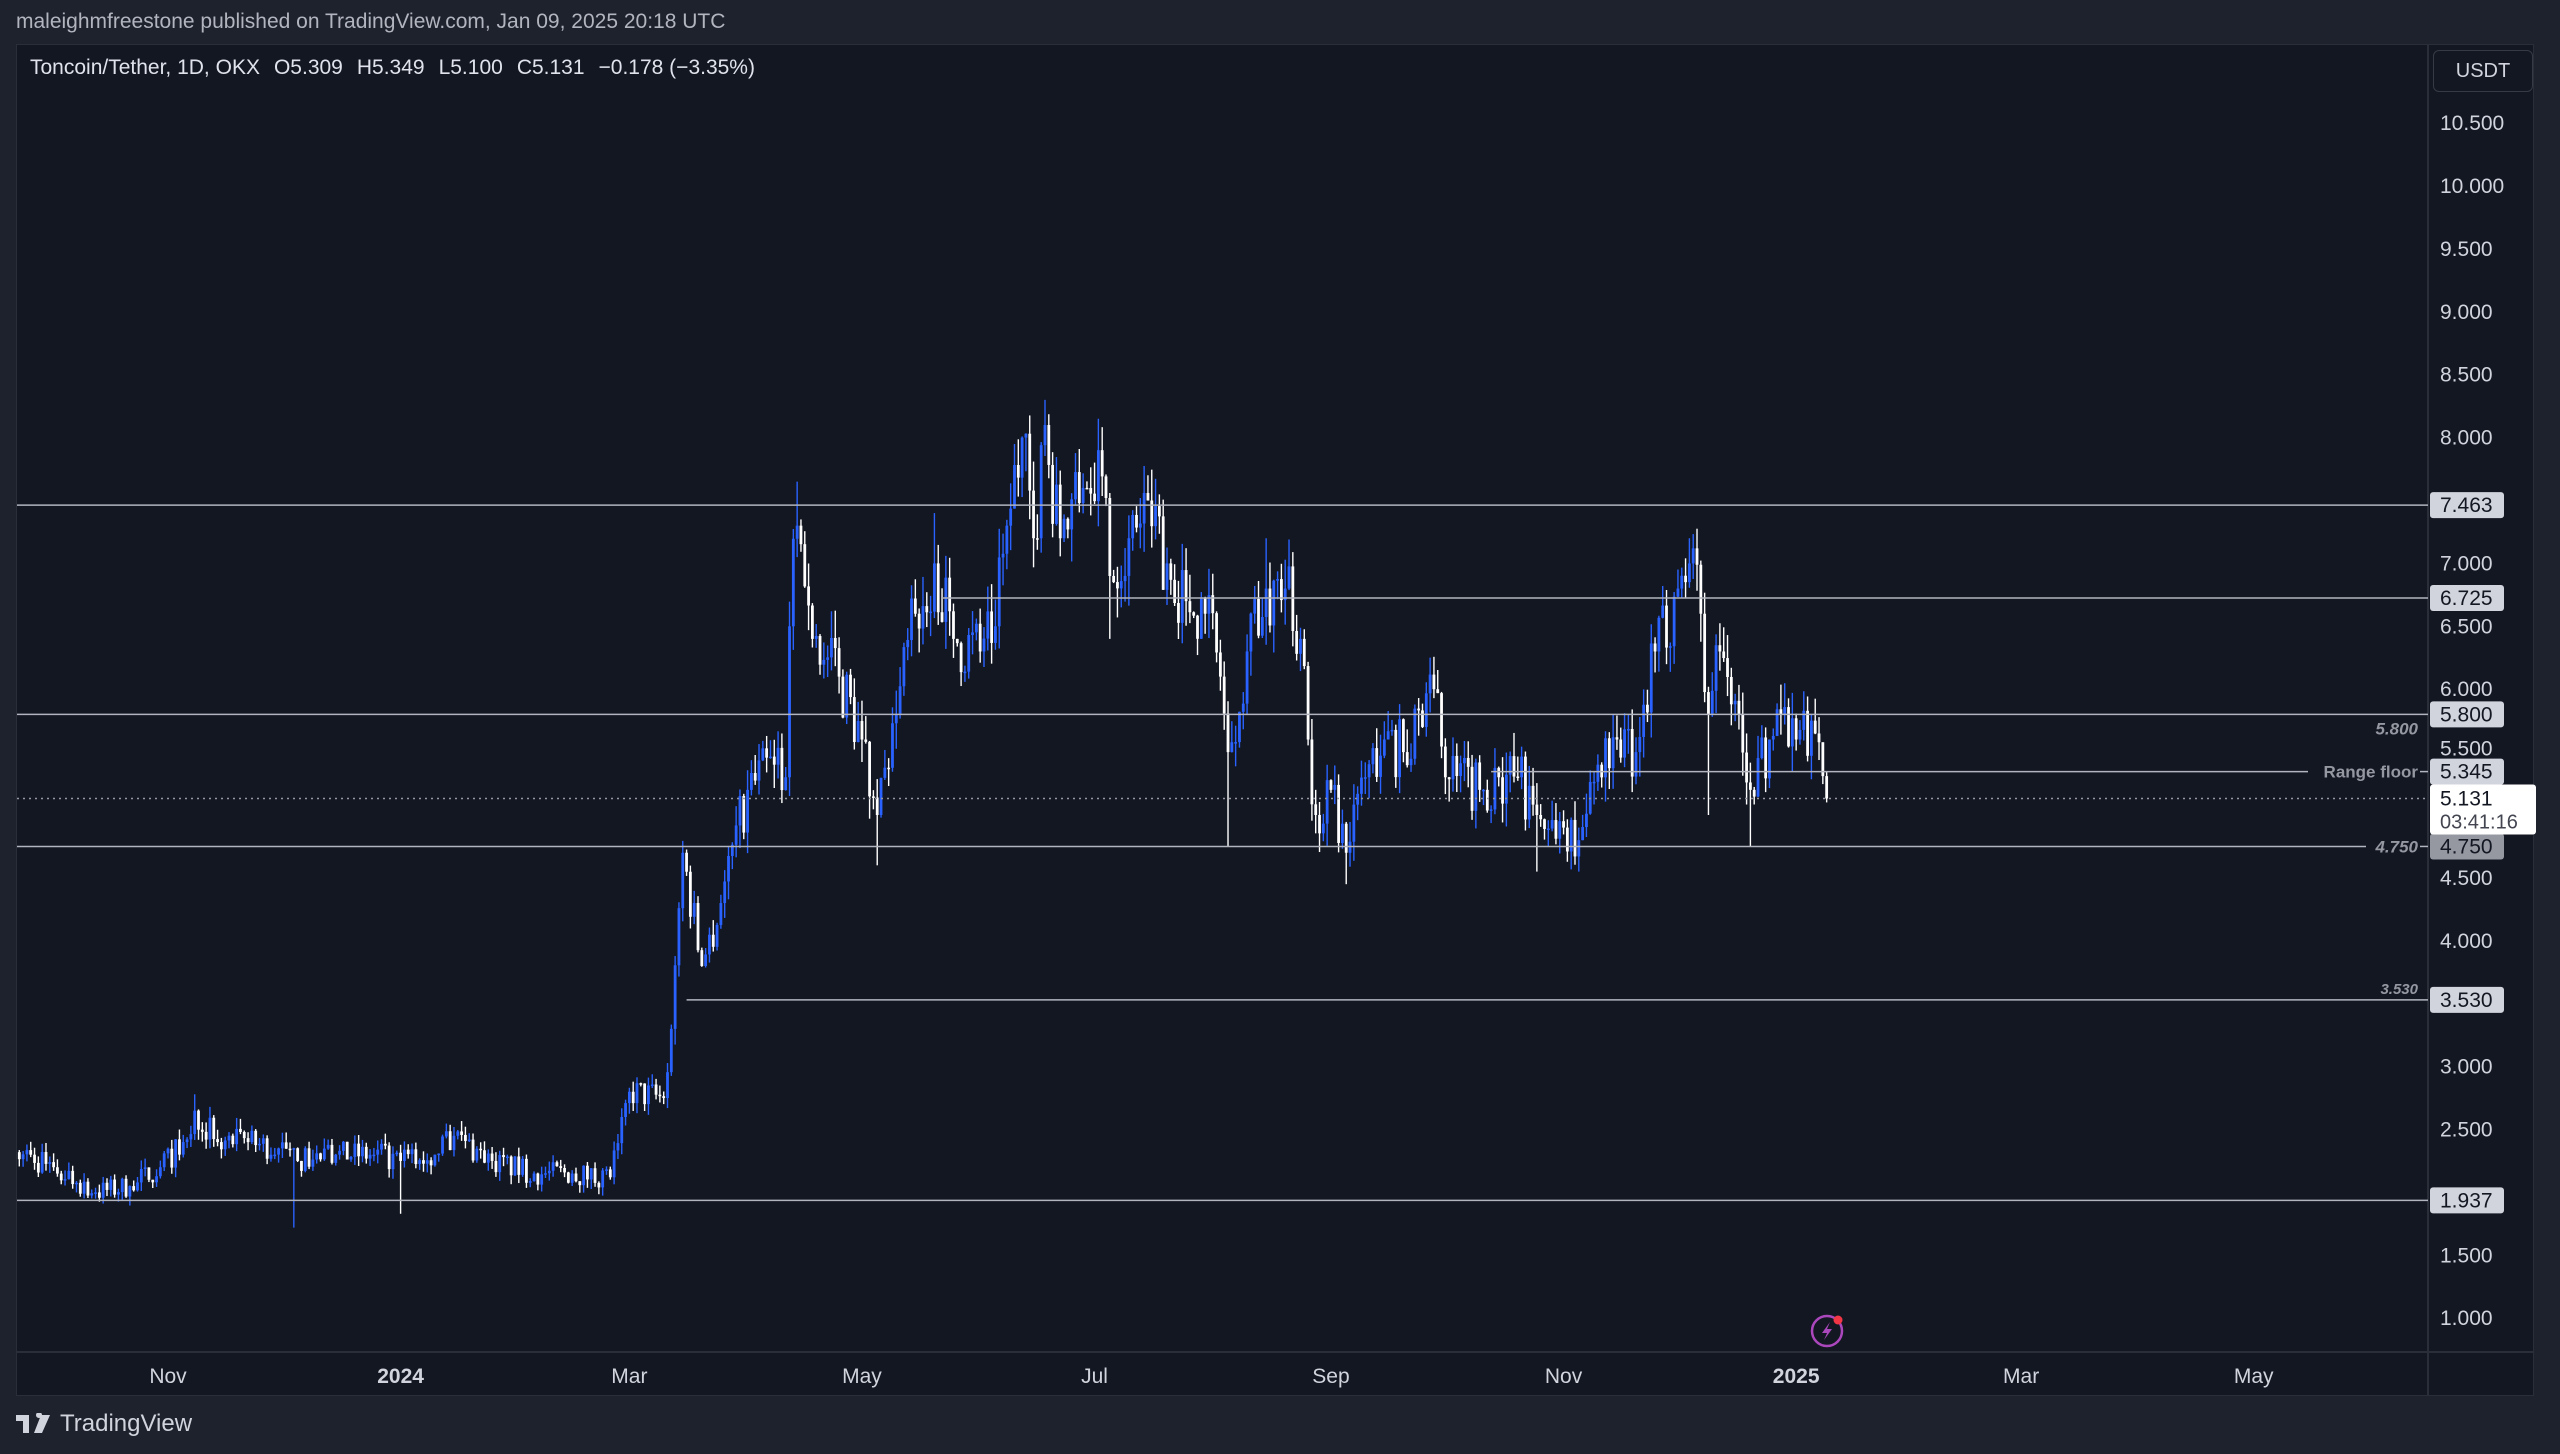  I want to click on y-tick-label: 7.000, so click(2466, 563).